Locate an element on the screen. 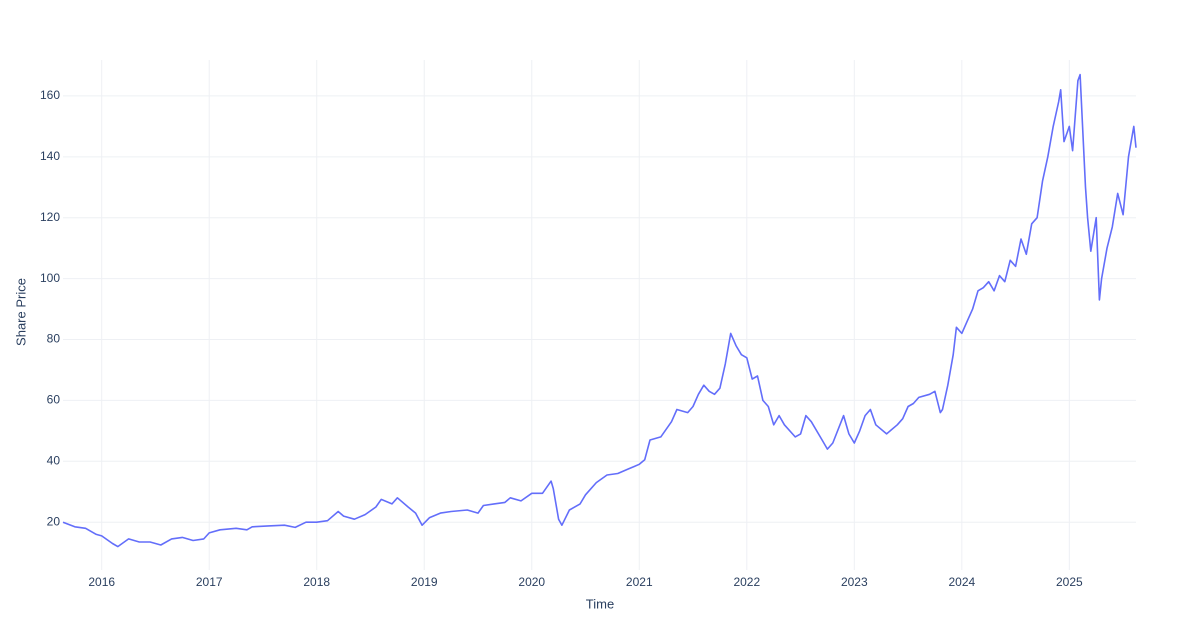  y-axis-title: Share Price is located at coordinates (20, 312).